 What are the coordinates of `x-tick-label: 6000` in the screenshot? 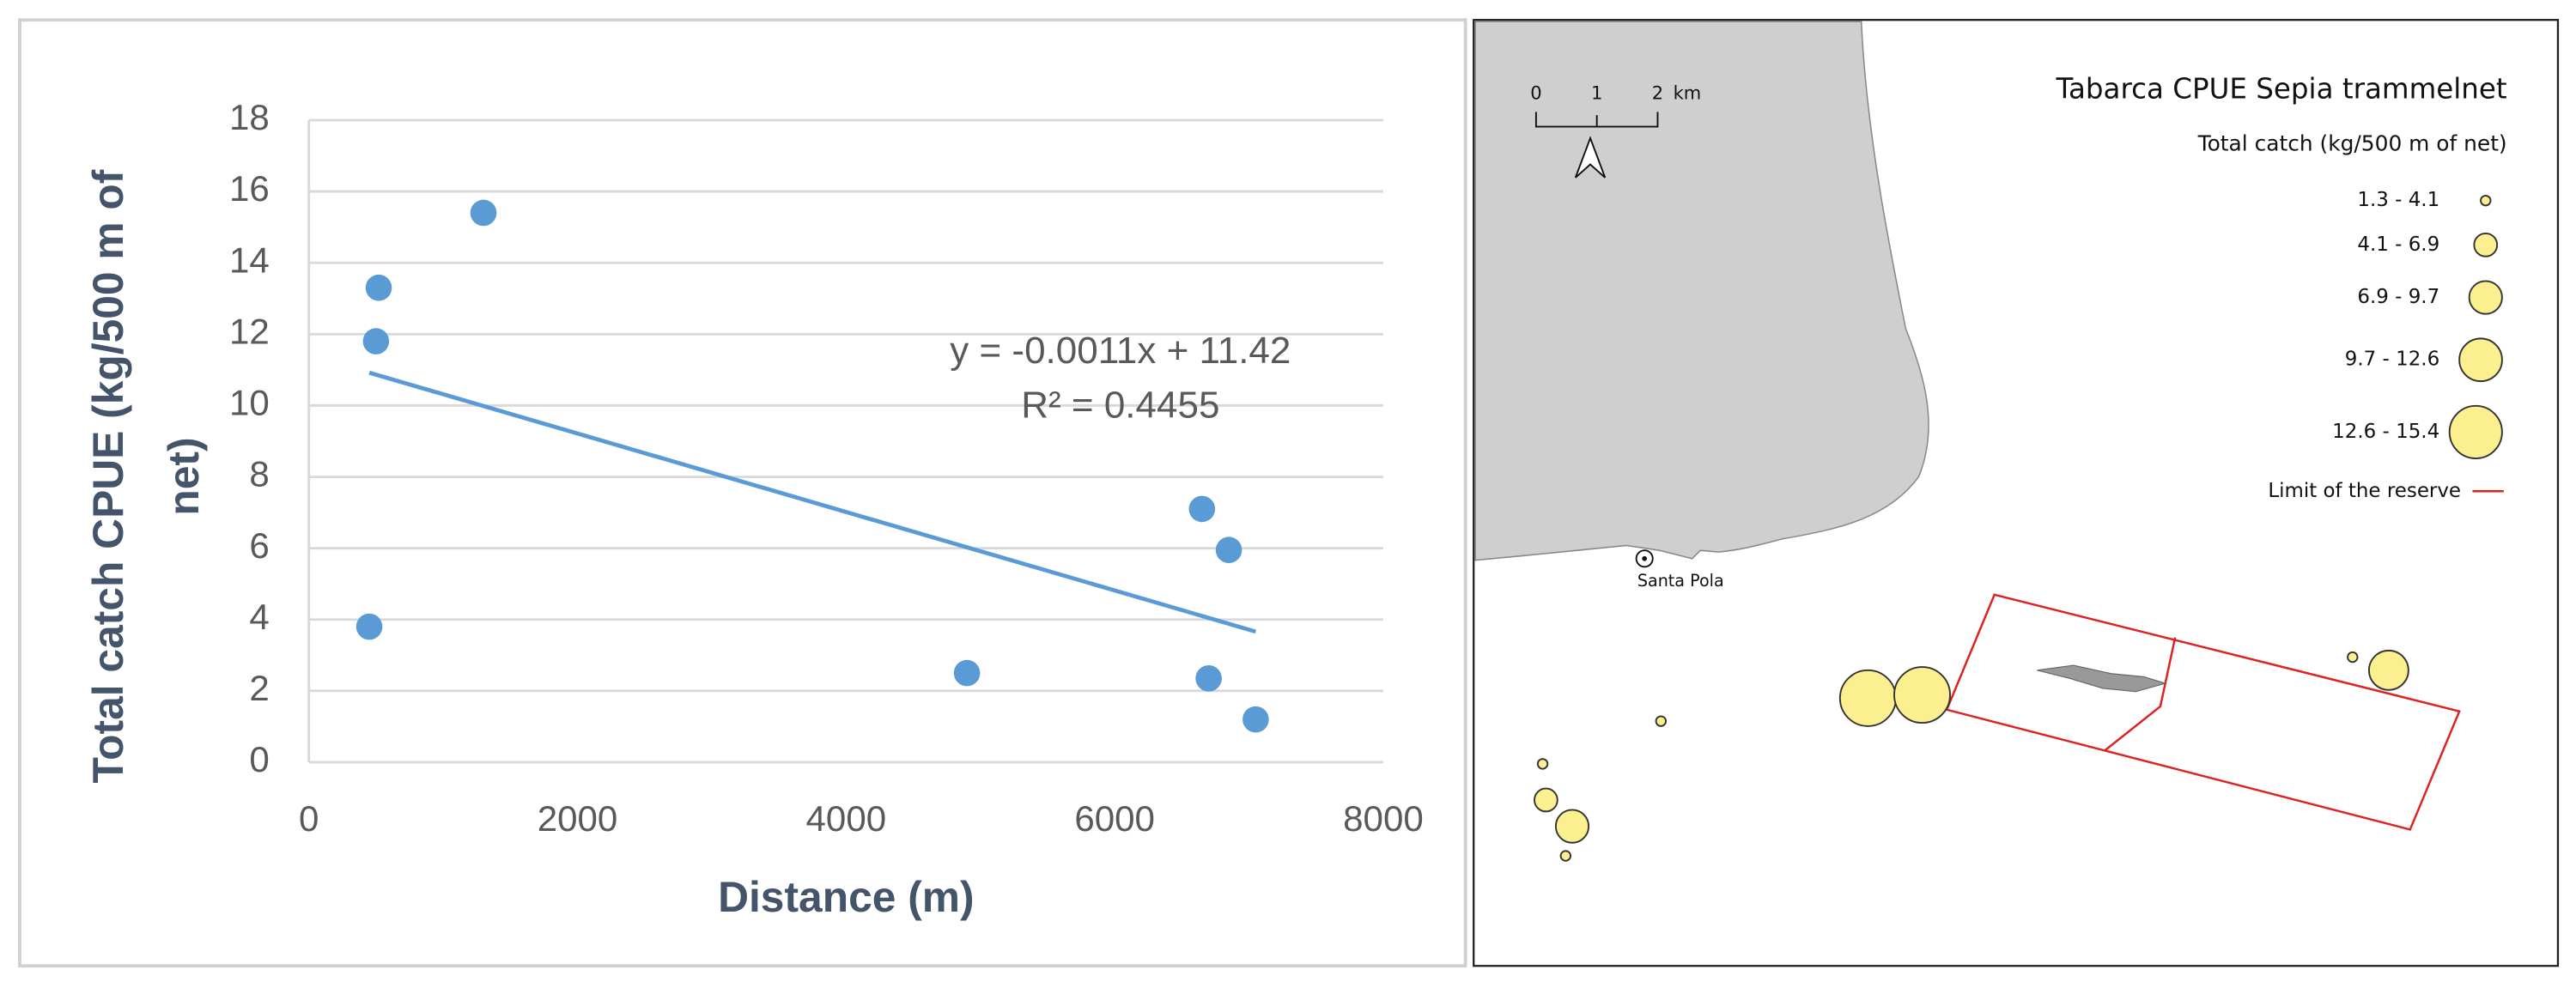 It's located at (1114, 818).